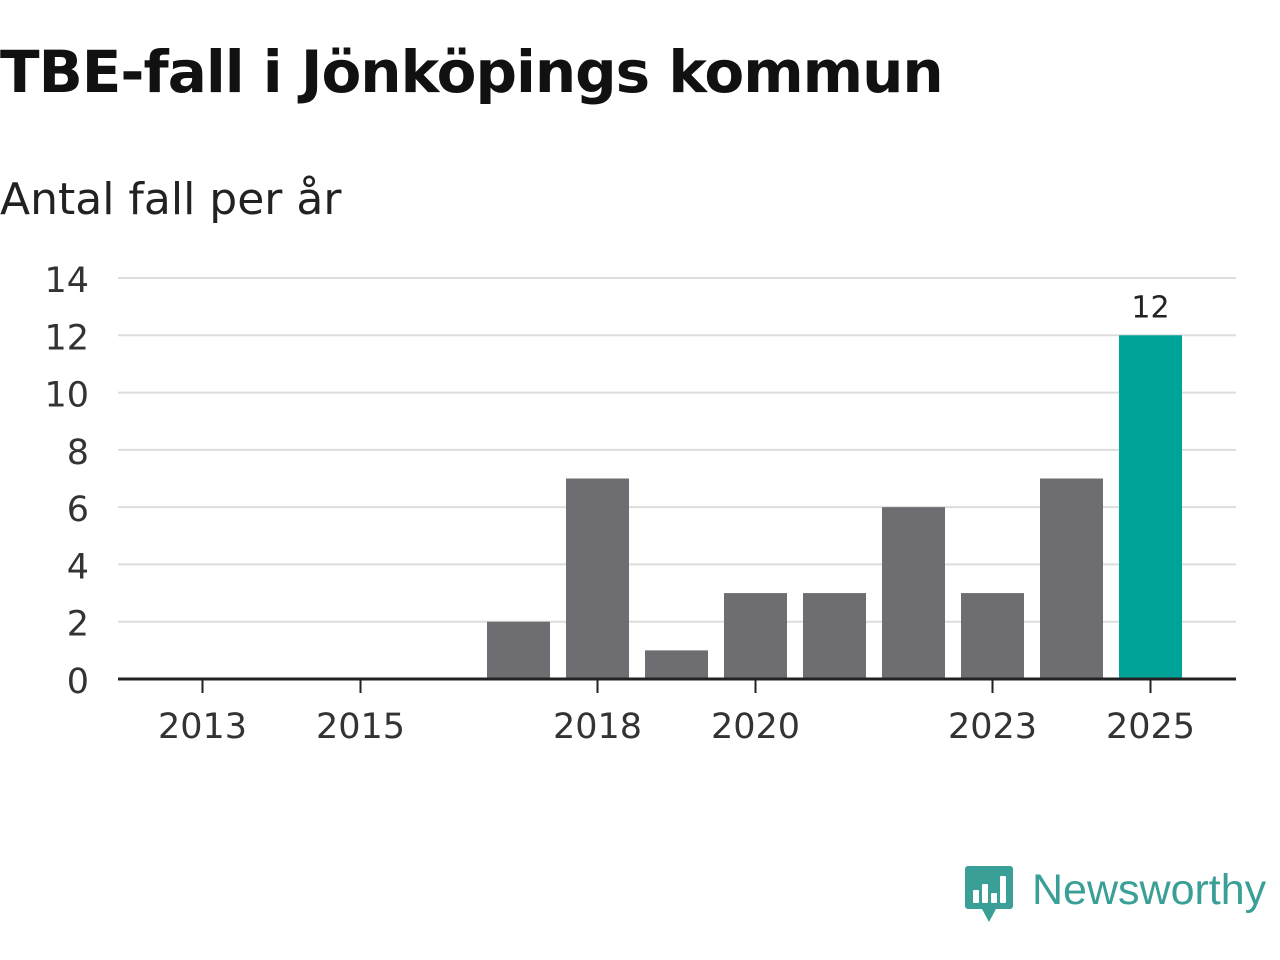 The image size is (1280, 960). Describe the element at coordinates (171, 199) in the screenshot. I see `chart-subtitle: Antal fall per år` at that location.